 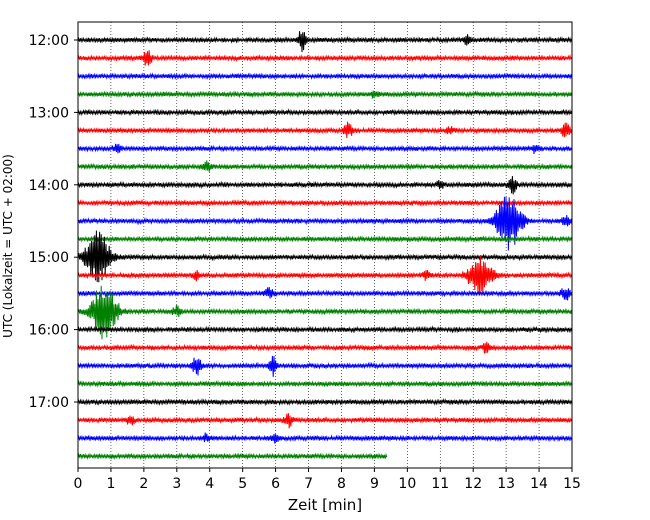 I want to click on x-tick-label: 6, so click(x=275, y=484).